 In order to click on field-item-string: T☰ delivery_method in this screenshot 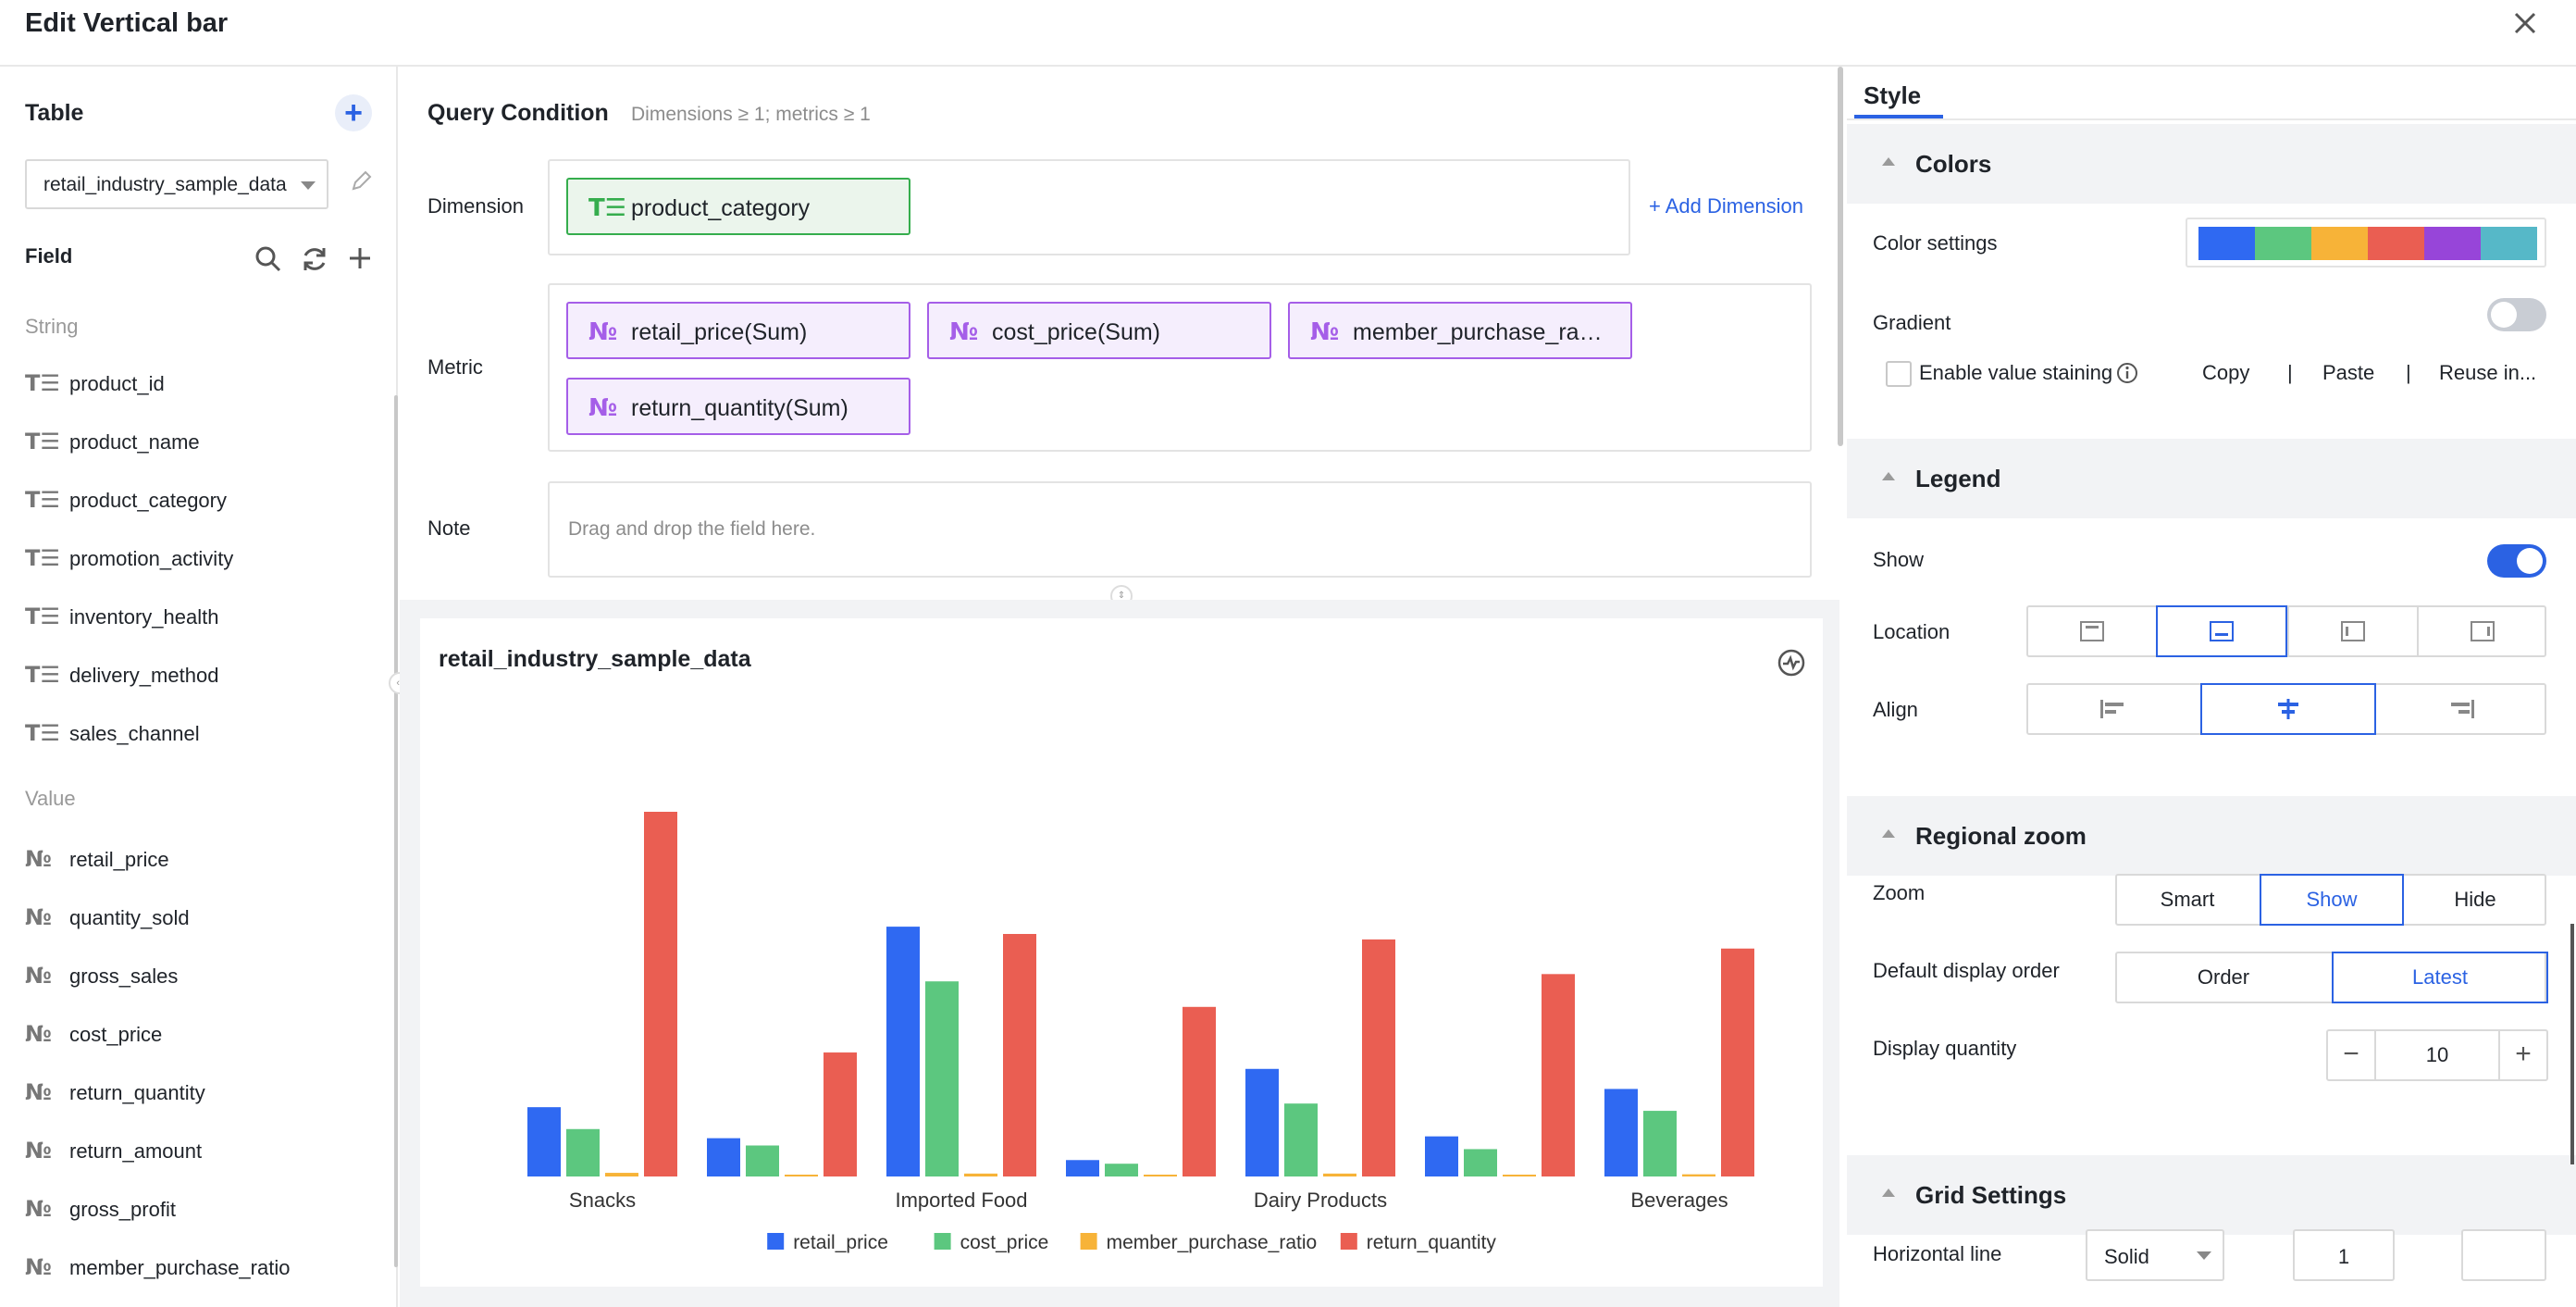, I will do `click(201, 676)`.